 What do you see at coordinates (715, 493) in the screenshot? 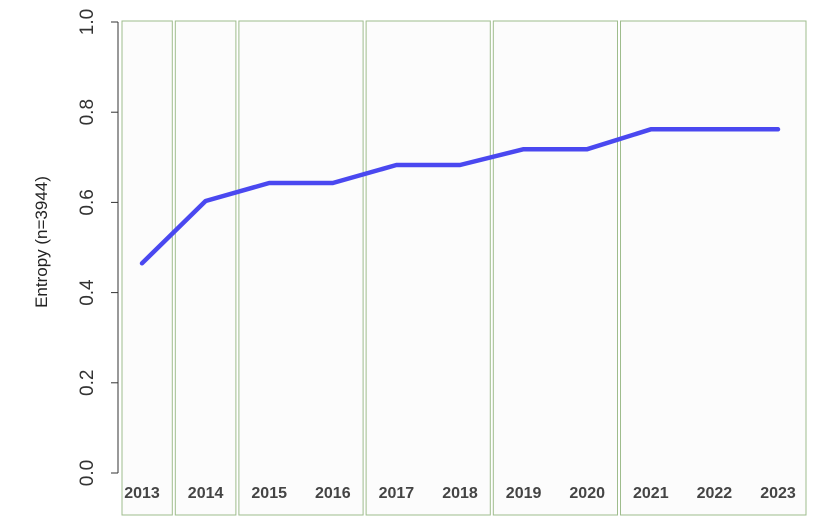
I see `x-tick-label-2022: 2022` at bounding box center [715, 493].